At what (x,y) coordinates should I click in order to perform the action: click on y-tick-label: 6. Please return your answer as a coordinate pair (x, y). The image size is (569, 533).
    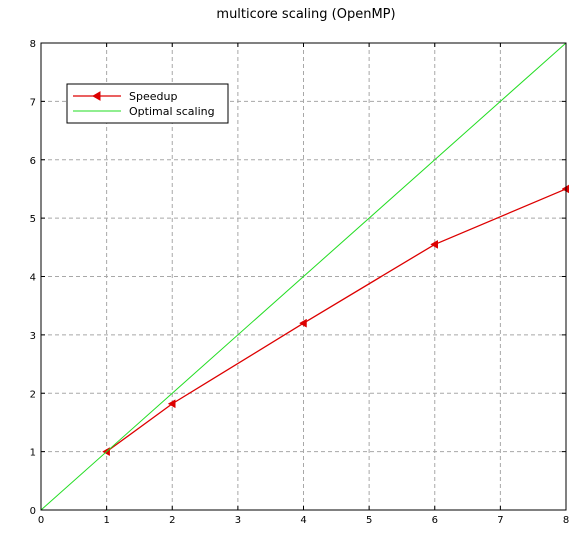
    Looking at the image, I should click on (33, 161).